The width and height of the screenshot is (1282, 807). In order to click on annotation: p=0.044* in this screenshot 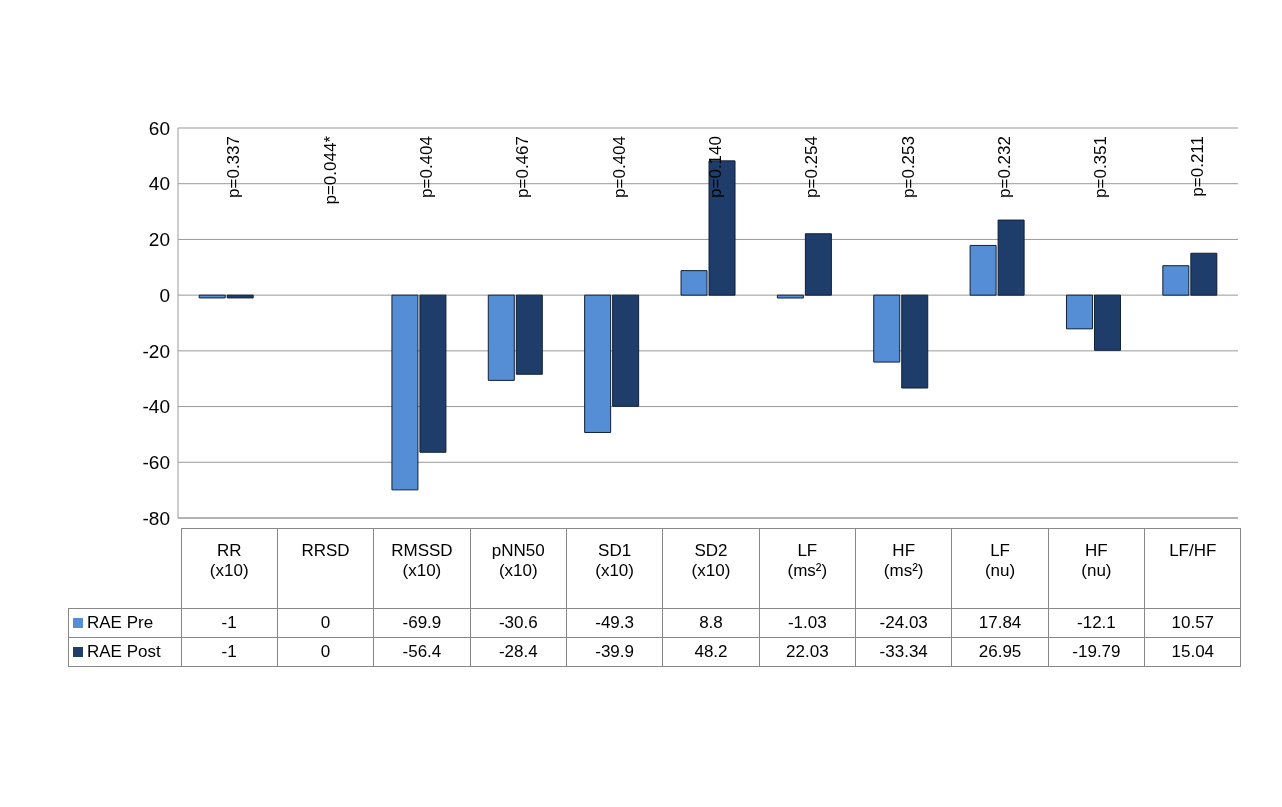, I will do `click(330, 170)`.